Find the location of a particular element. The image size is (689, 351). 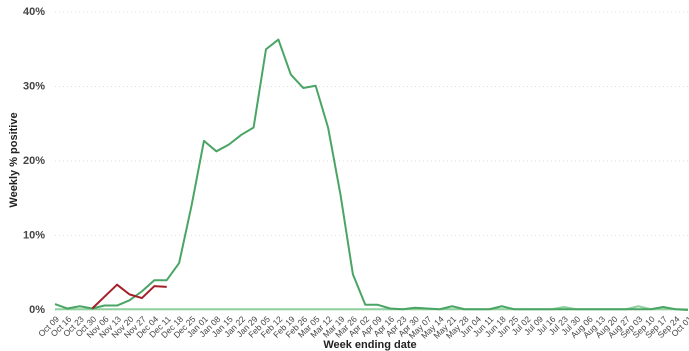

series-line is located at coordinates (129, 296).